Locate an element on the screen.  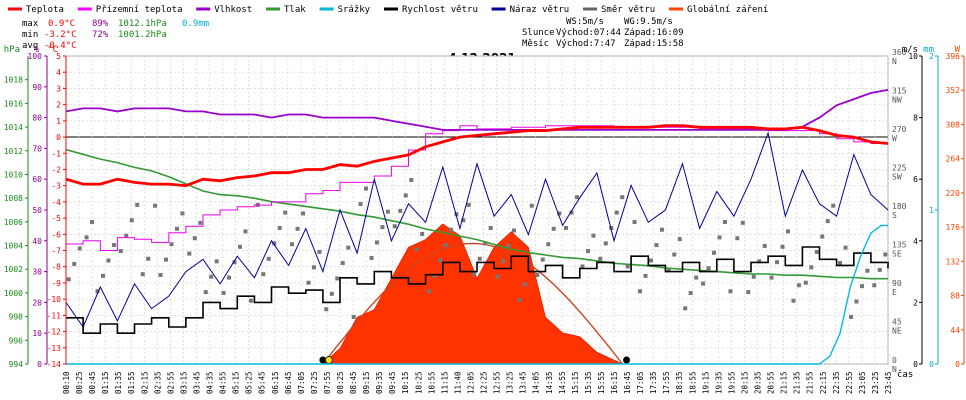
temperature-axis-tick-label-10: -4 is located at coordinates (56, 202).